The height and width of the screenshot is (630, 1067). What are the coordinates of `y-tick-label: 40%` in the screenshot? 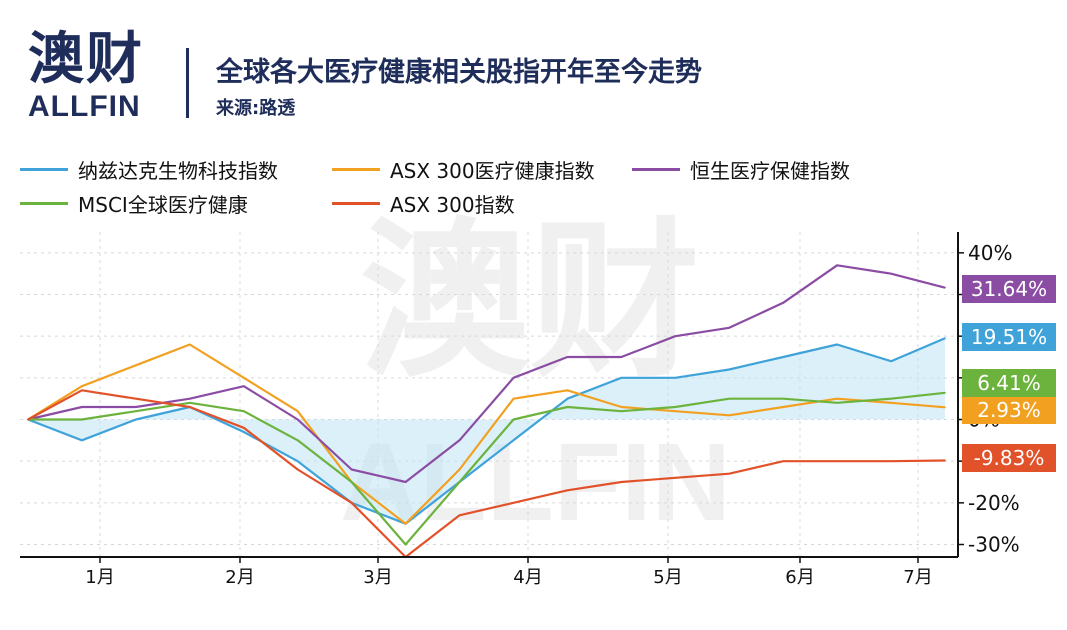 It's located at (990, 253).